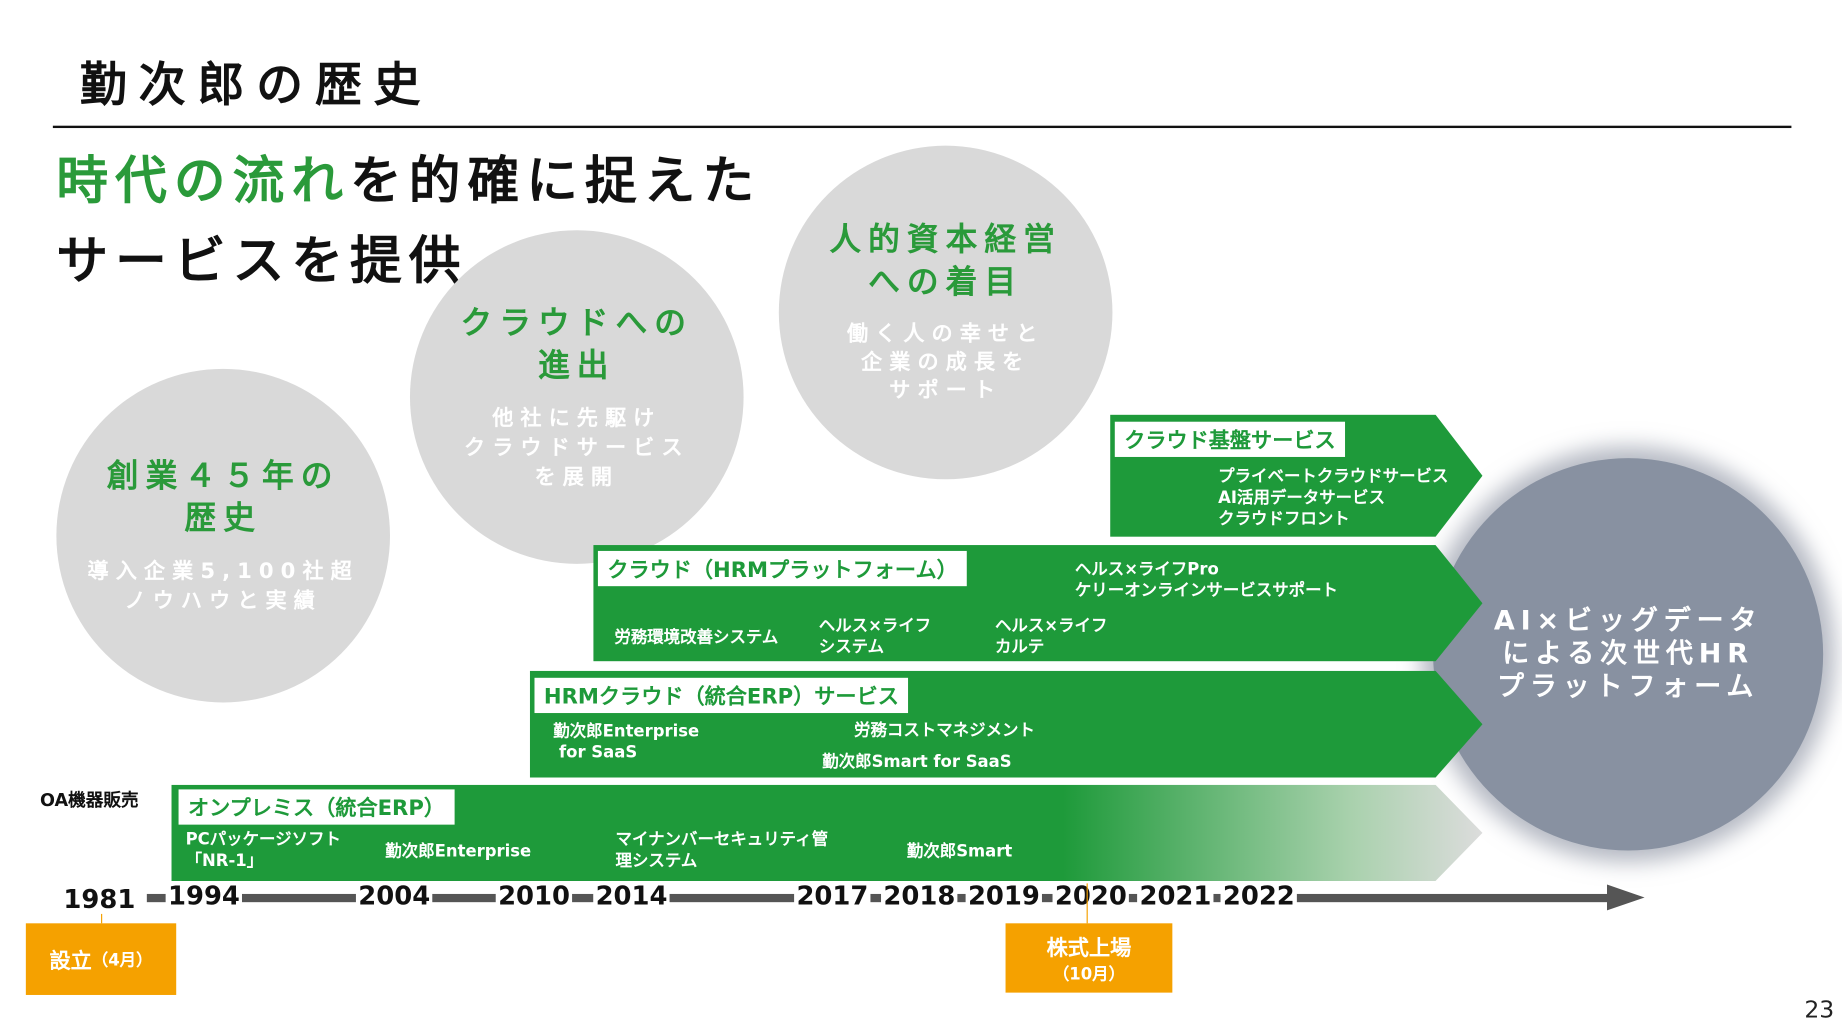 The height and width of the screenshot is (1030, 1842). I want to click on circle-title: 人的資本経営, so click(945, 240).